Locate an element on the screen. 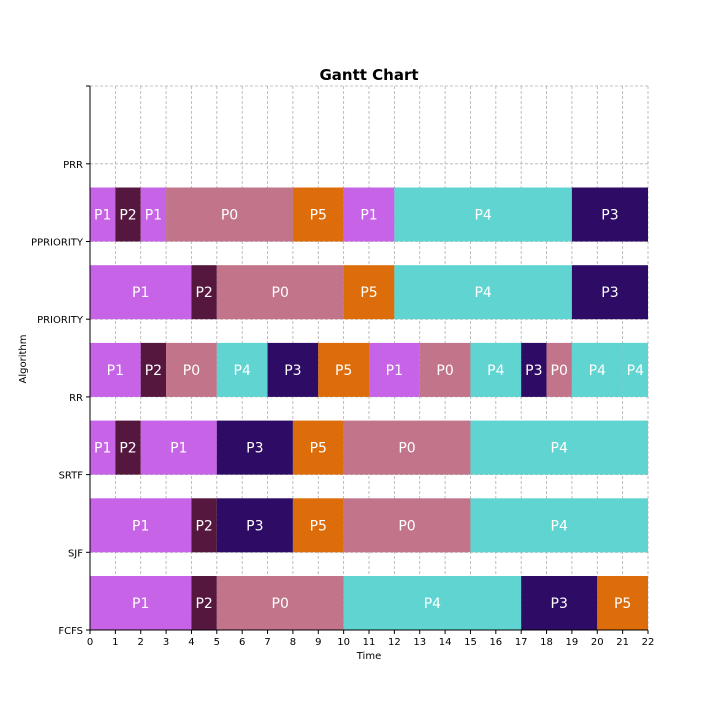 The image size is (720, 720). x-tick-label: 10 is located at coordinates (343, 642).